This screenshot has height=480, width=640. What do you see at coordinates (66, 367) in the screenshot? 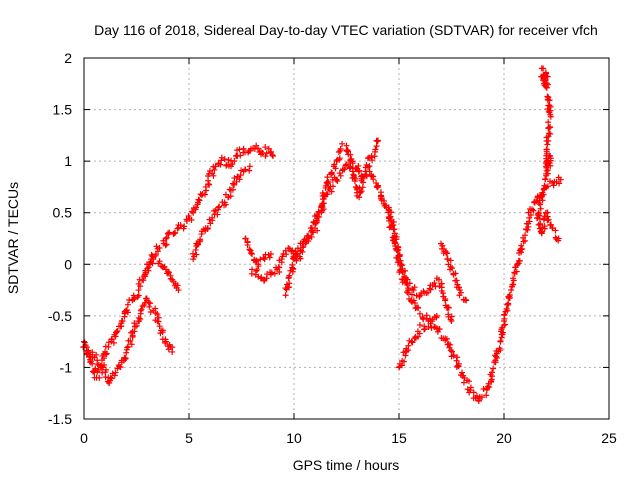
I see `y-tick-label: -1` at bounding box center [66, 367].